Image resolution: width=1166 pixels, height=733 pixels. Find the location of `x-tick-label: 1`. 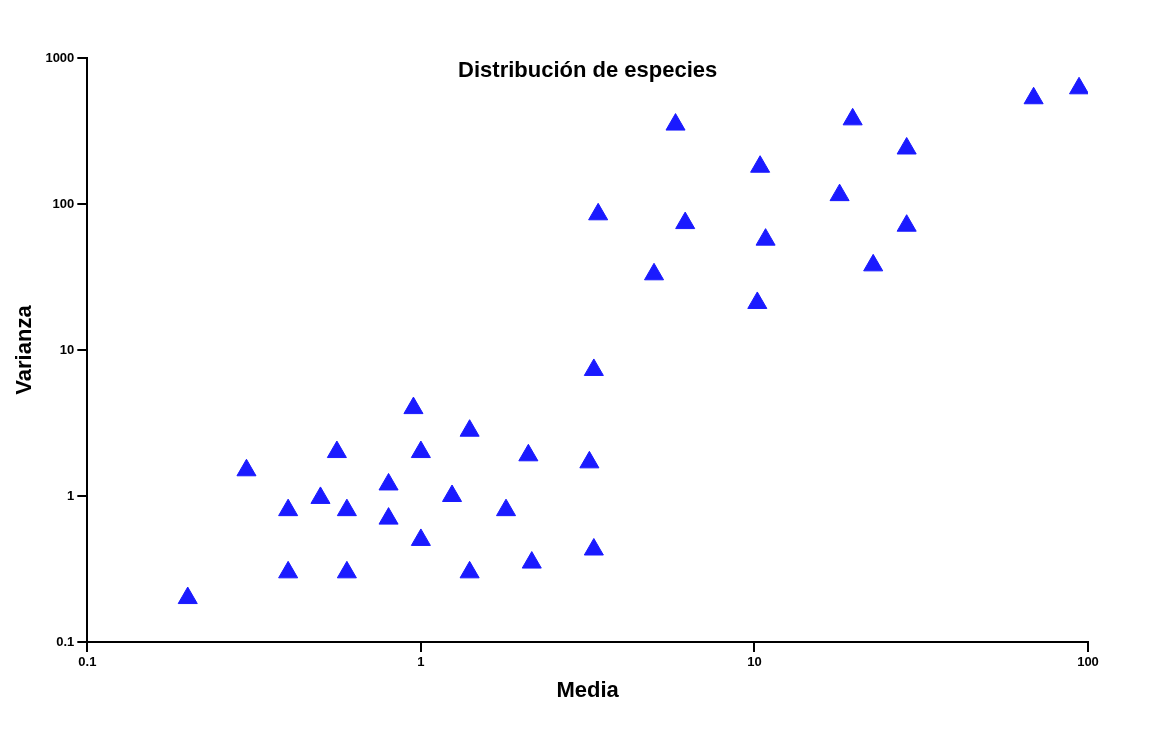

x-tick-label: 1 is located at coordinates (421, 662).